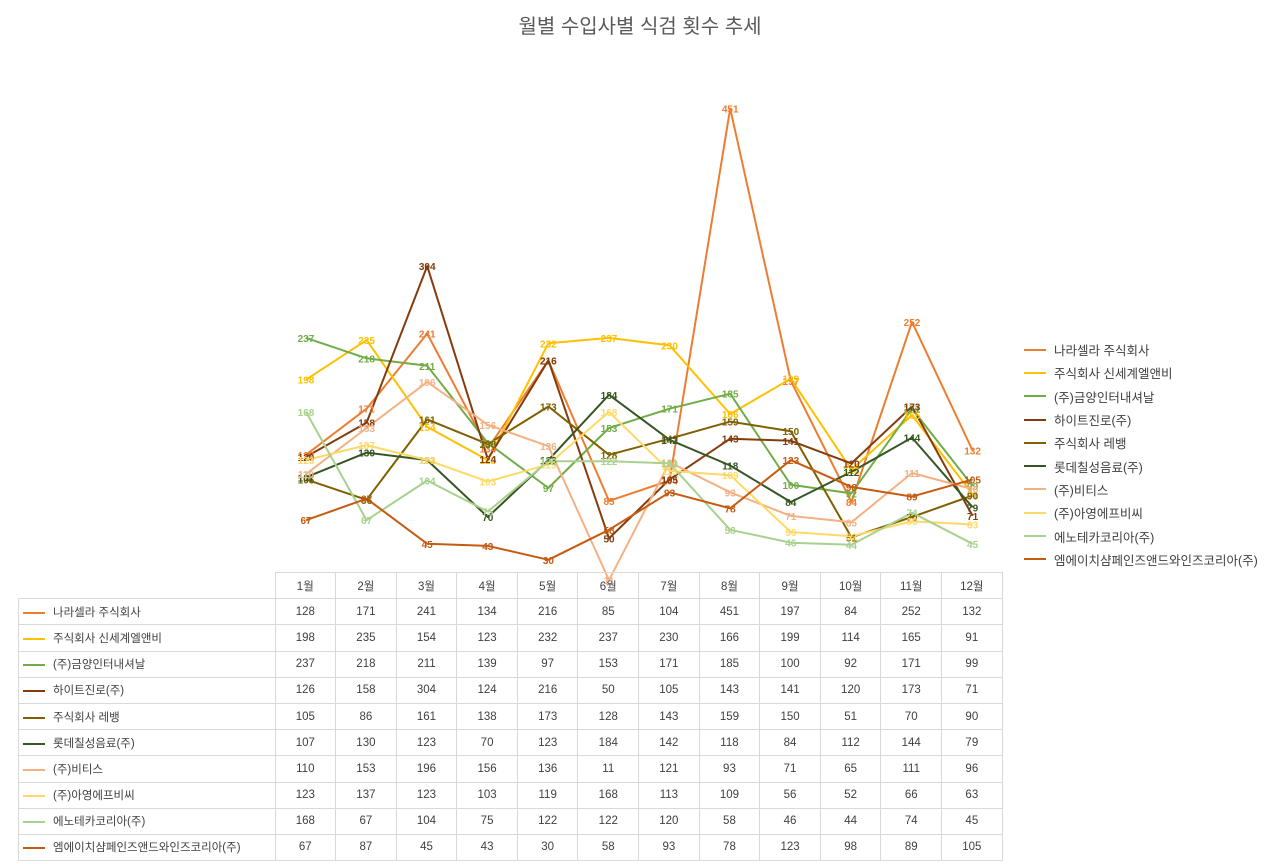 Image resolution: width=1280 pixels, height=864 pixels. I want to click on table-row: (주)비티스 110 153 196 156 136 11 121 93 71 65 111 96, so click(510, 769).